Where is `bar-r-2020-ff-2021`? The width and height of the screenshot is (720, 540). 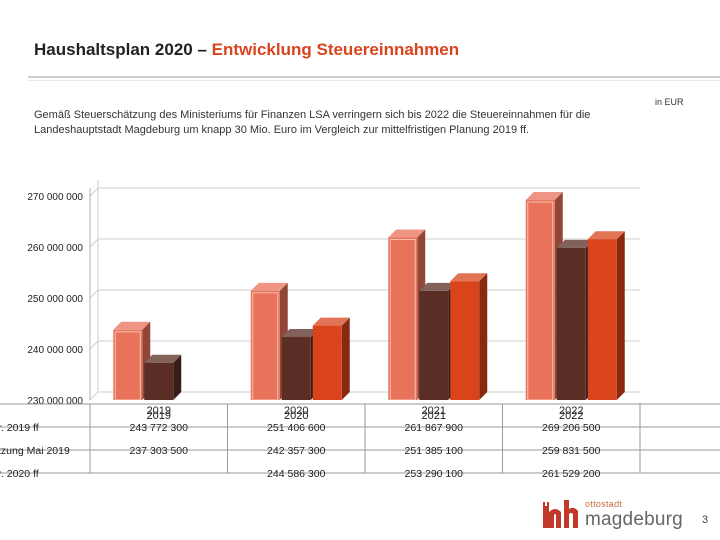 bar-r-2020-ff-2021 is located at coordinates (465, 340).